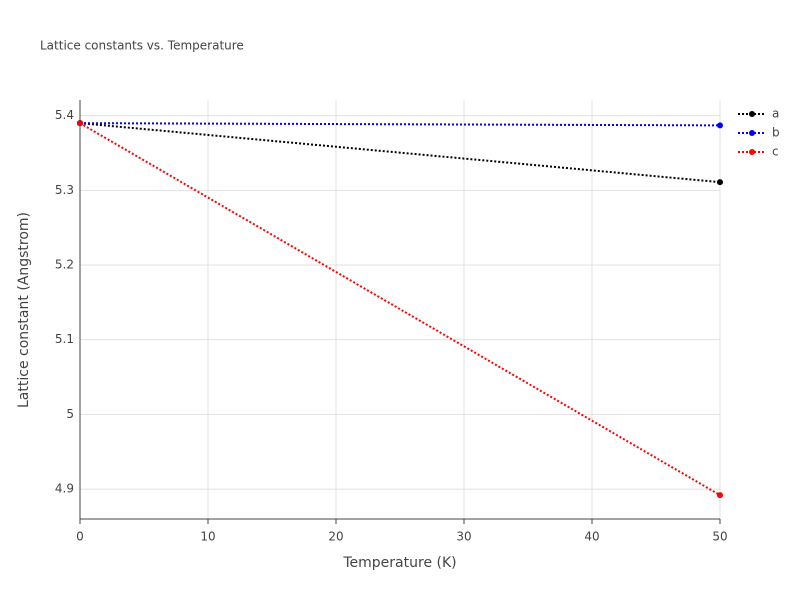  Describe the element at coordinates (64, 190) in the screenshot. I see `y-tick-label: 5.3` at that location.